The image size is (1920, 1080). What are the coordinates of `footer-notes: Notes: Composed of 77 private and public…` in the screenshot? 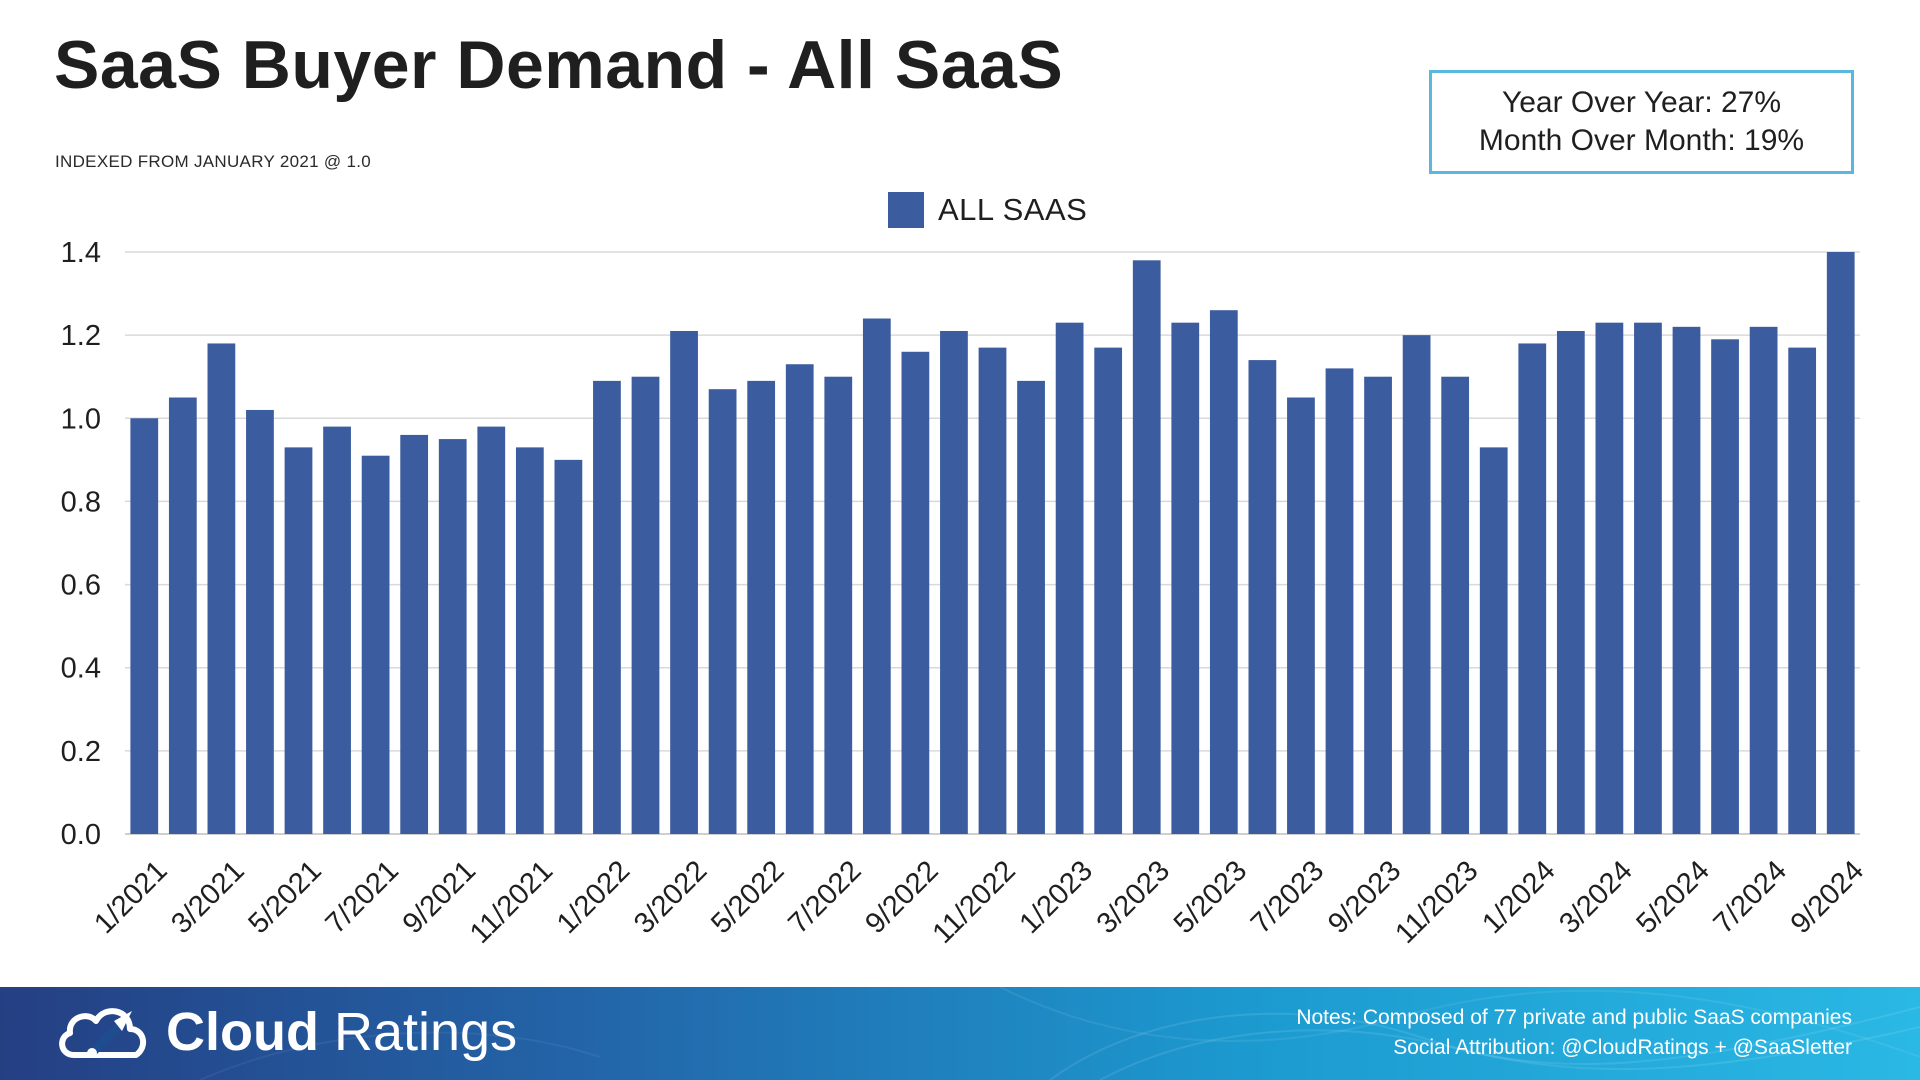 It's located at (1574, 1033).